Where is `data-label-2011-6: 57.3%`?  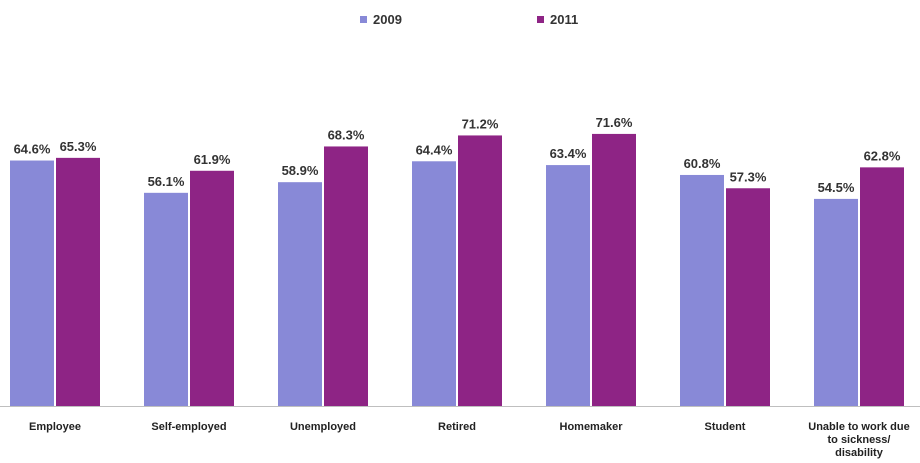 data-label-2011-6: 57.3% is located at coordinates (748, 176).